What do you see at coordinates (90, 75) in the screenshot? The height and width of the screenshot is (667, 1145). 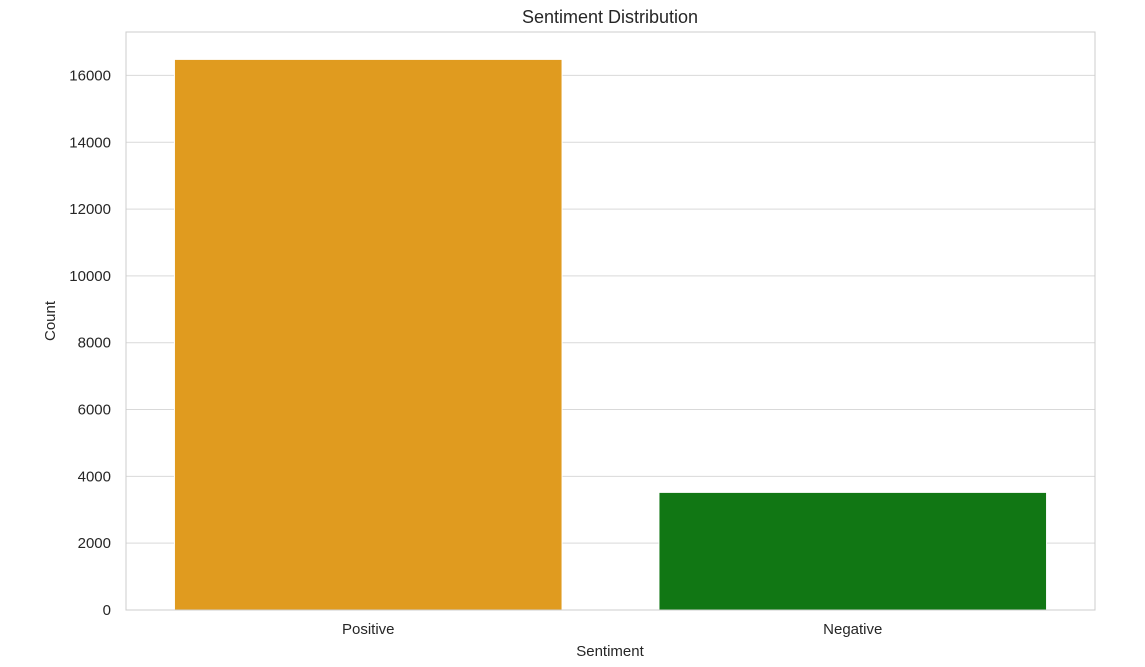 I see `y-tick-label: 16000` at bounding box center [90, 75].